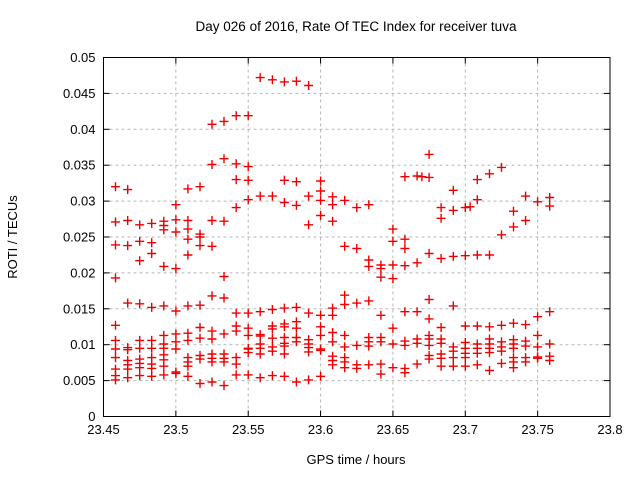 This screenshot has height=485, width=640. I want to click on y-tick-label: 0.005, so click(79, 380).